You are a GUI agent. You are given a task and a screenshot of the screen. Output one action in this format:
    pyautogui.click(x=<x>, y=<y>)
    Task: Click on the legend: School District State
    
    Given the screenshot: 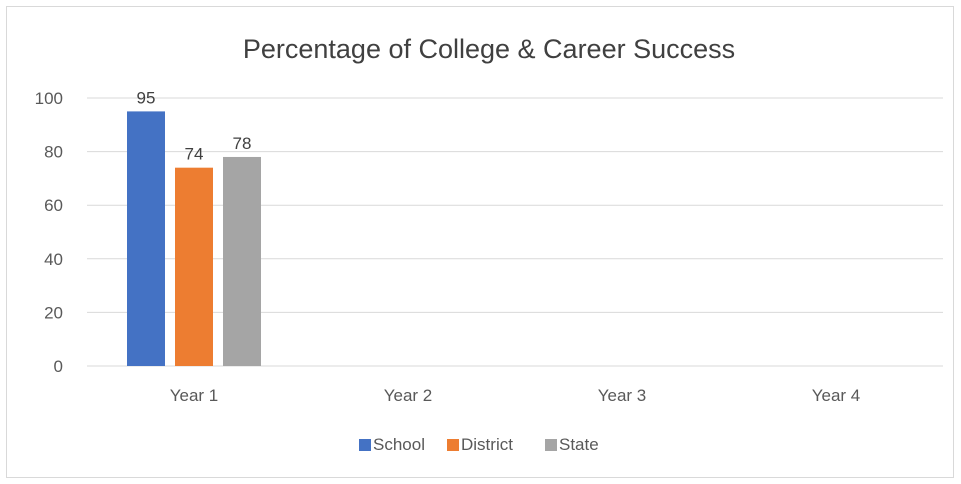 What is the action you would take?
    pyautogui.click(x=479, y=444)
    